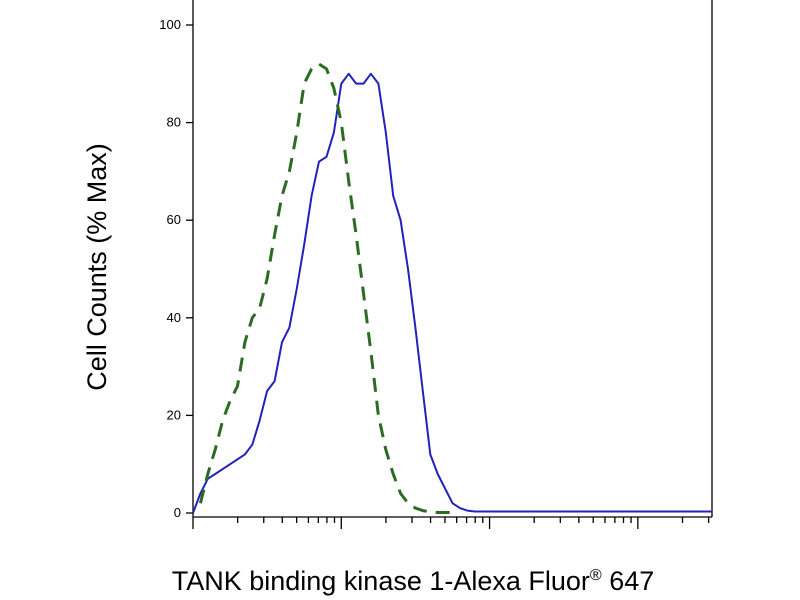 The height and width of the screenshot is (600, 800). What do you see at coordinates (451, 523) in the screenshot?
I see `x-ticks` at bounding box center [451, 523].